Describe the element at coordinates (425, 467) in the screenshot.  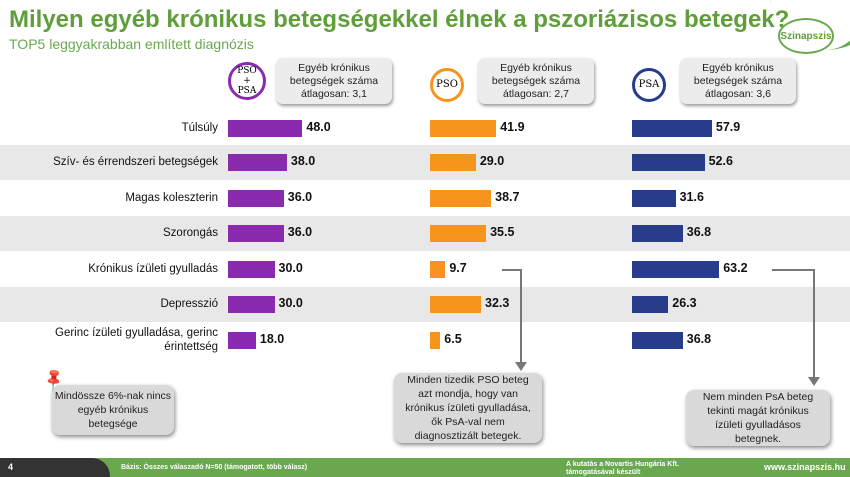
I see `footer` at that location.